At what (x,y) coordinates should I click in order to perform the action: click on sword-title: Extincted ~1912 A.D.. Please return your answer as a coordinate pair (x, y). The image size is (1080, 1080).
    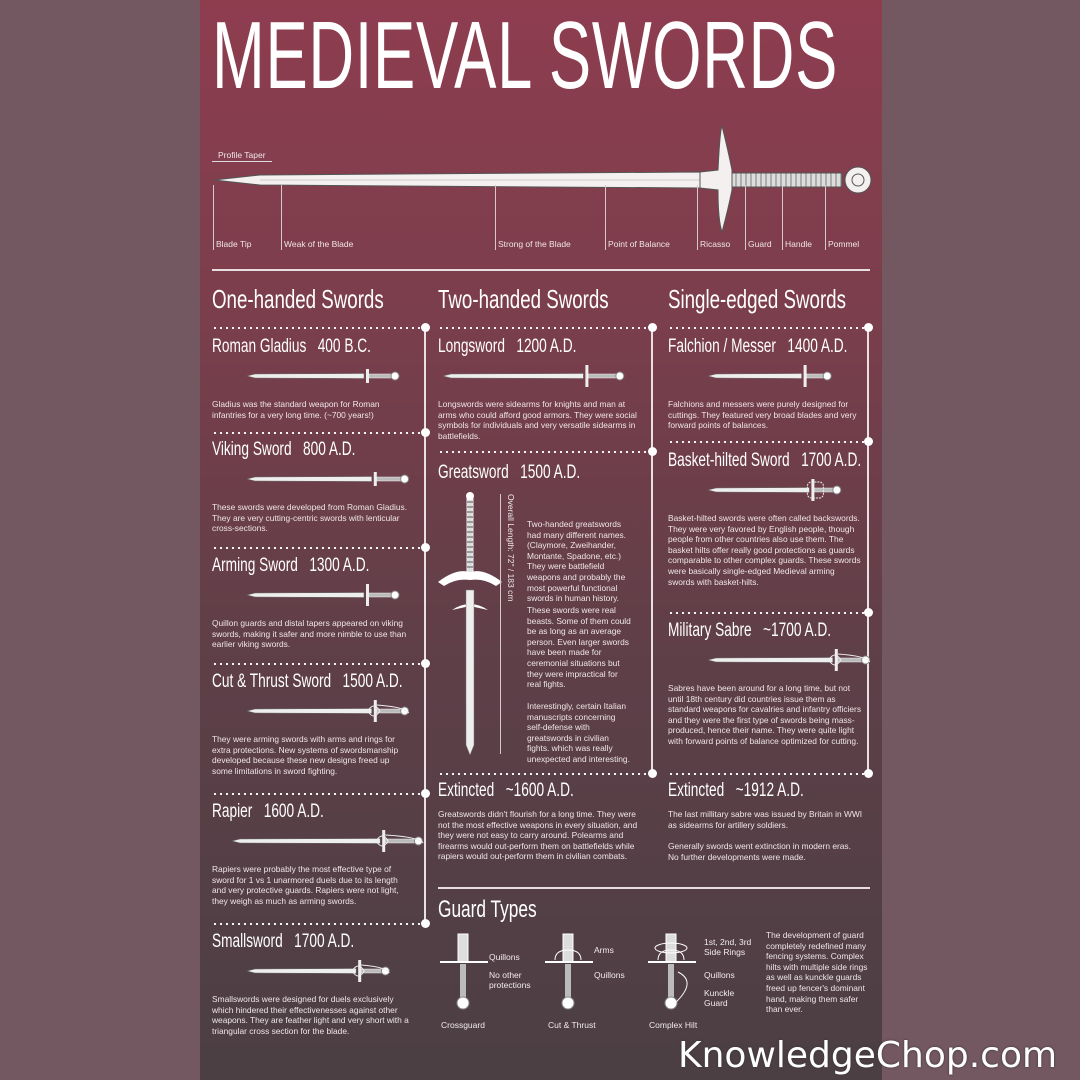
    Looking at the image, I should click on (736, 790).